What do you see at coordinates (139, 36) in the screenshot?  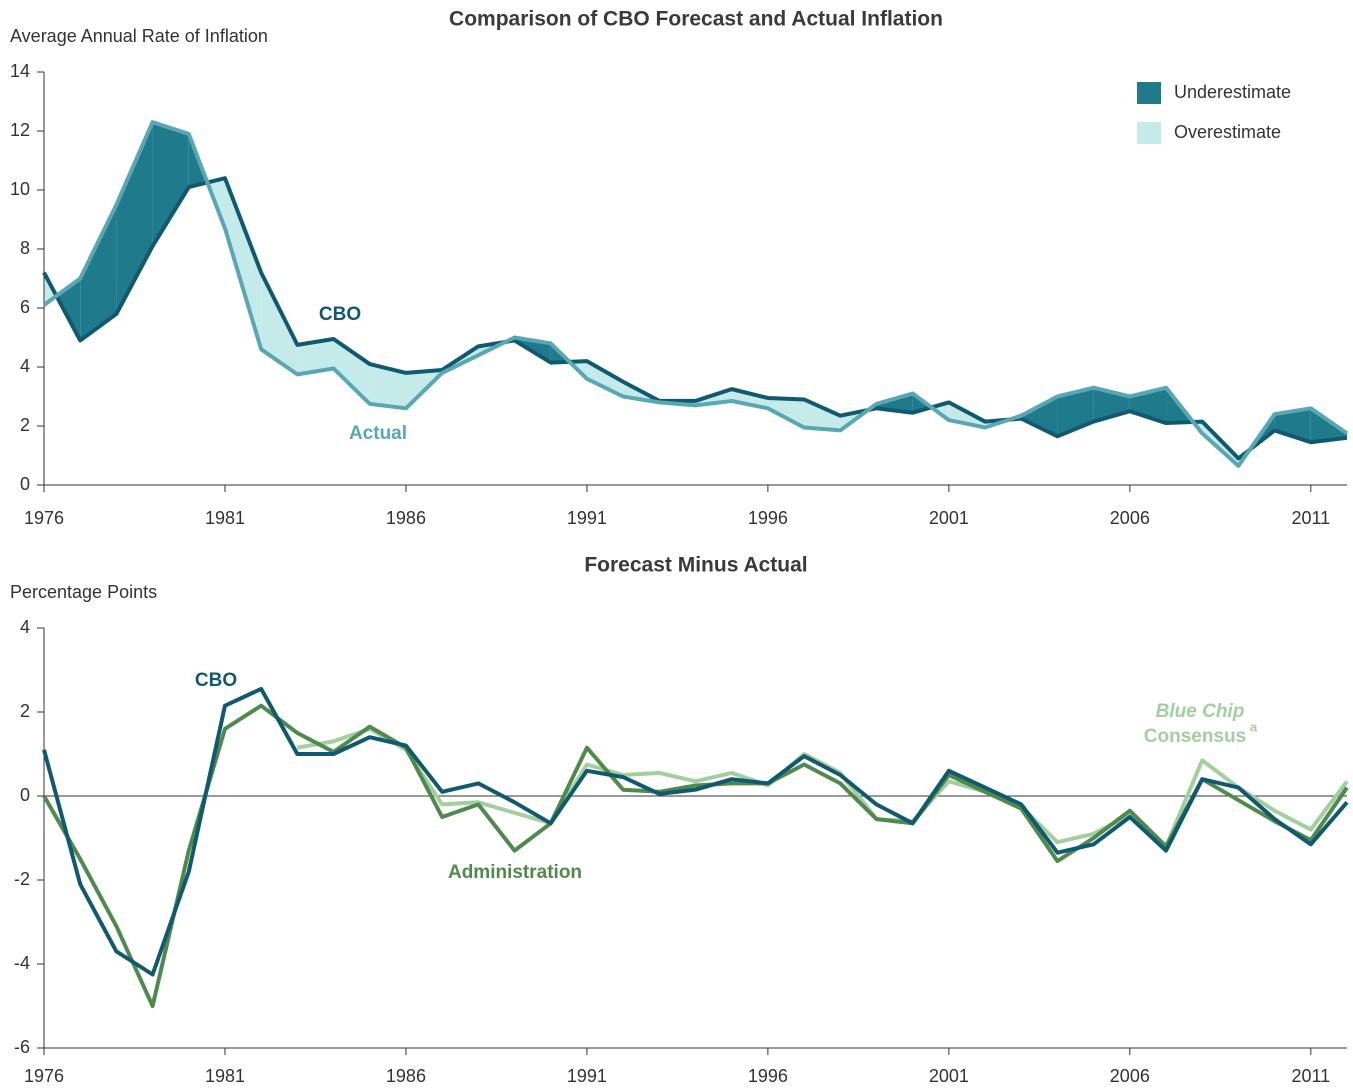 I see `y-axis-label: Average Annual Rate of Inflation` at bounding box center [139, 36].